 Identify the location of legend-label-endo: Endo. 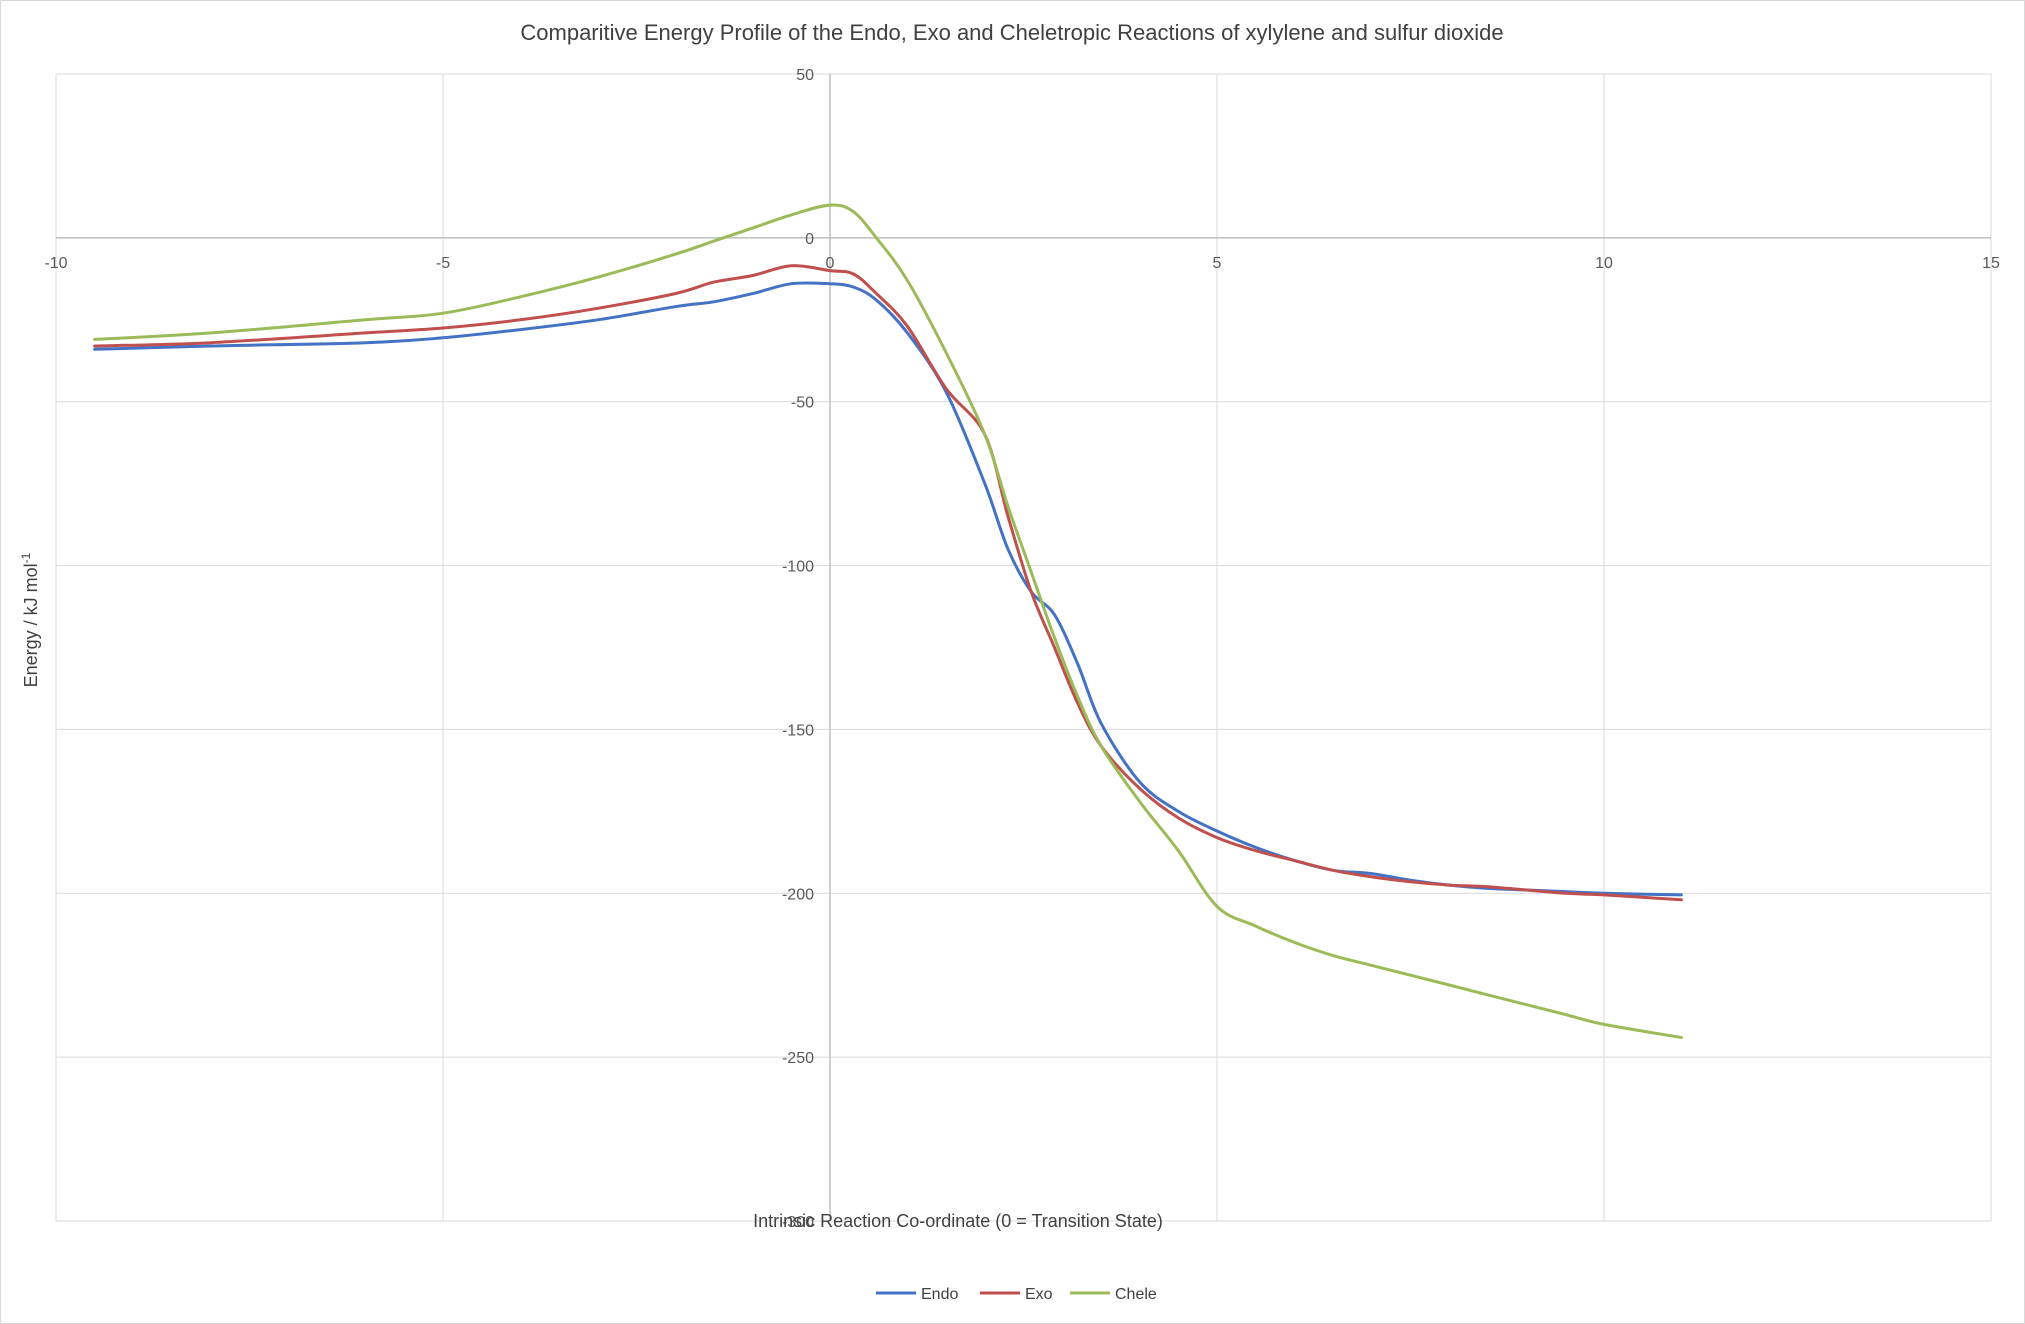
(939, 1294).